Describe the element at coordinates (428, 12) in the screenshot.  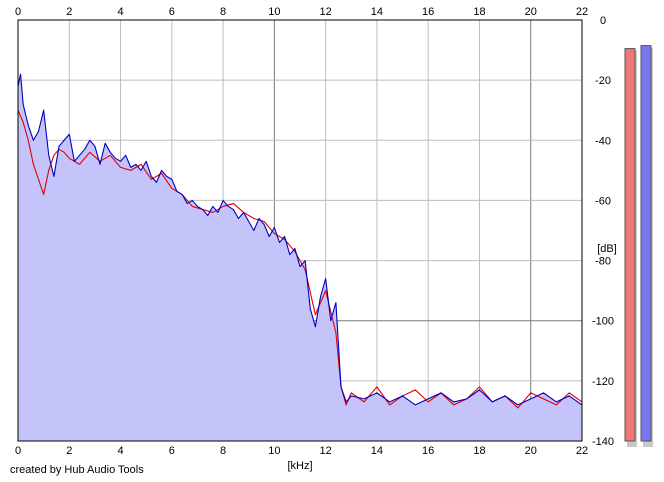
I see `x-tick-label-top: 16` at that location.